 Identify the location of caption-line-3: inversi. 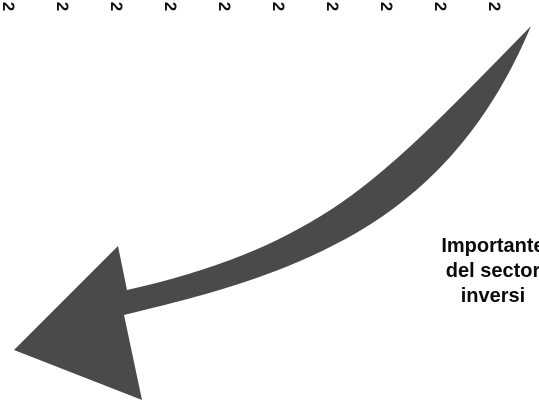
(493, 296).